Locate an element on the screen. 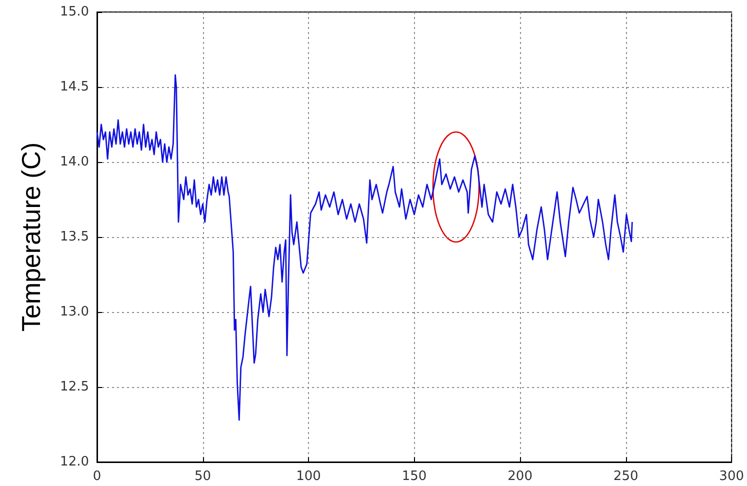 This screenshot has width=747, height=486. y-tick-label: 15.0 is located at coordinates (74, 12).